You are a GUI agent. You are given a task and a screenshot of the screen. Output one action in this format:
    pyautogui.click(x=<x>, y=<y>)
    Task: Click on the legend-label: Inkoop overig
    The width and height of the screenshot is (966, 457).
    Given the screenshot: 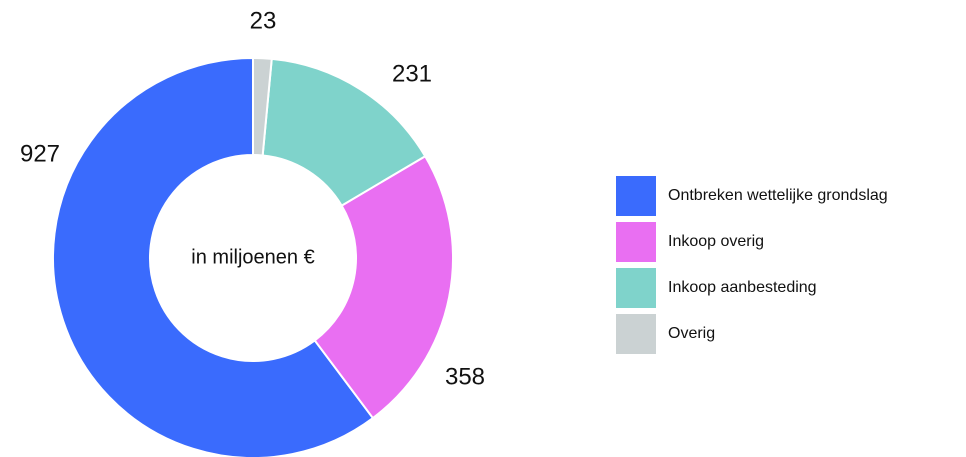 What is the action you would take?
    pyautogui.click(x=716, y=241)
    